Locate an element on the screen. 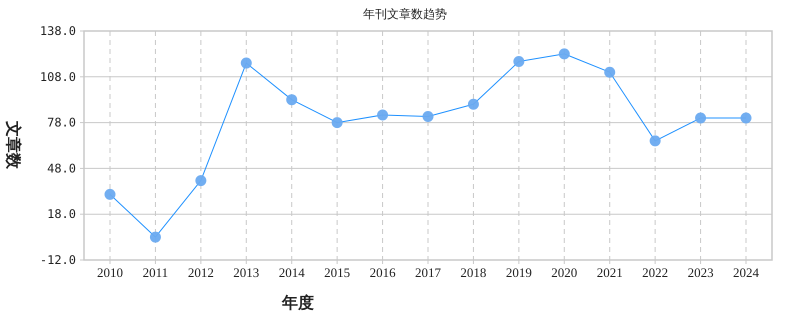  y-axis-title: 文章数 is located at coordinates (13, 145).